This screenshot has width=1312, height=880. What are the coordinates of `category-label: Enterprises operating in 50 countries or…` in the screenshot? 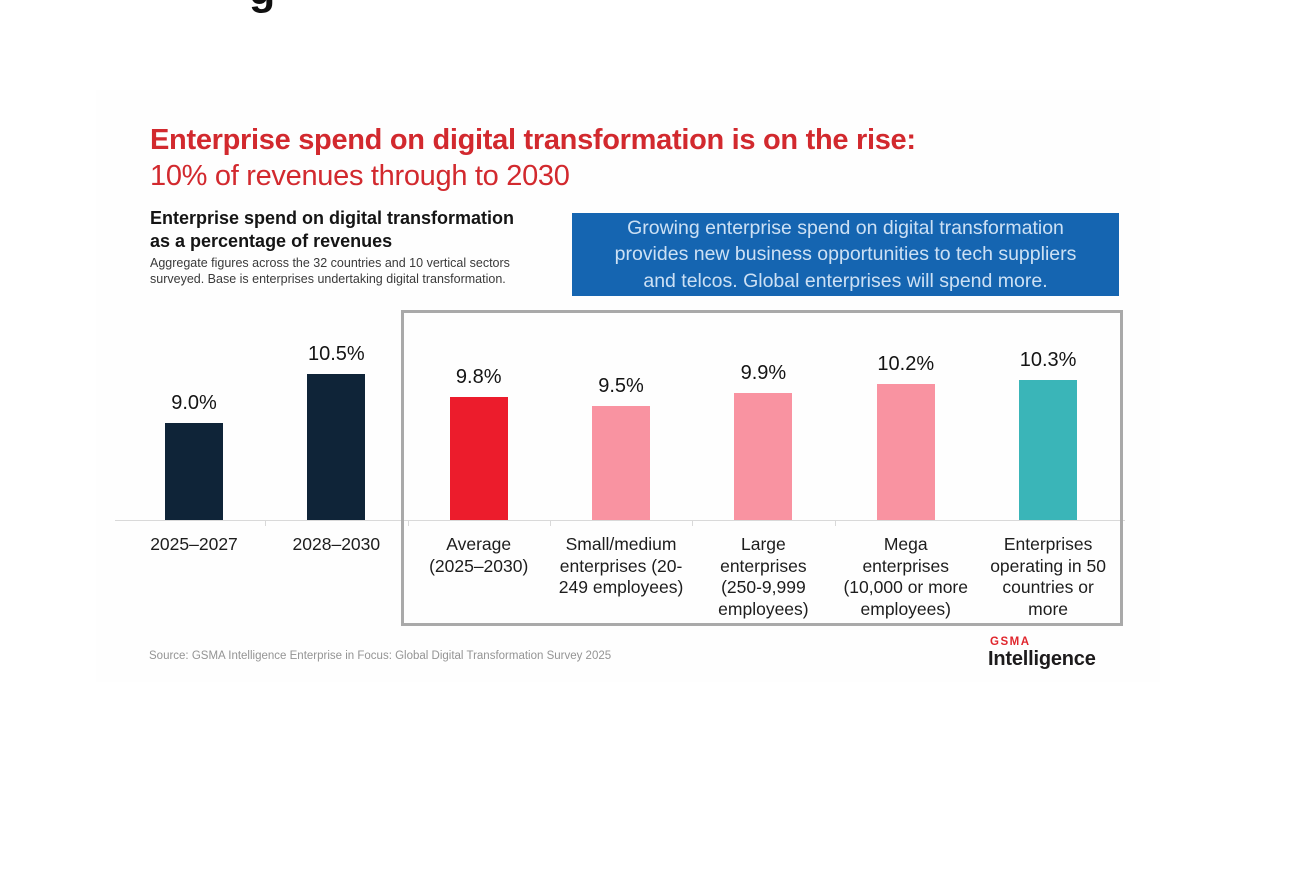 It's located at (1048, 576).